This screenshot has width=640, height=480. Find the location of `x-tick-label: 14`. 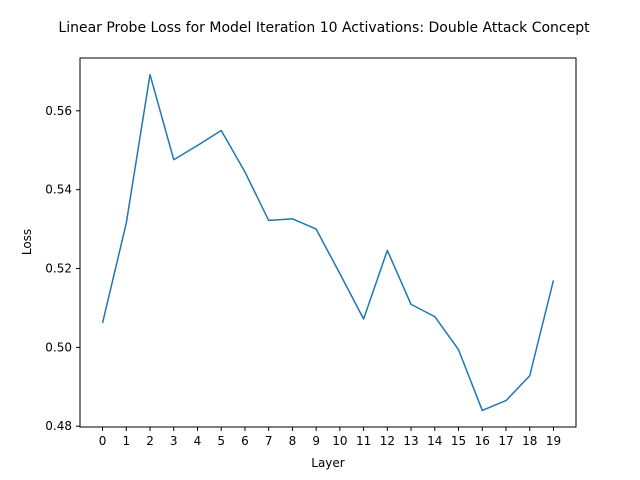

x-tick-label: 14 is located at coordinates (434, 441).